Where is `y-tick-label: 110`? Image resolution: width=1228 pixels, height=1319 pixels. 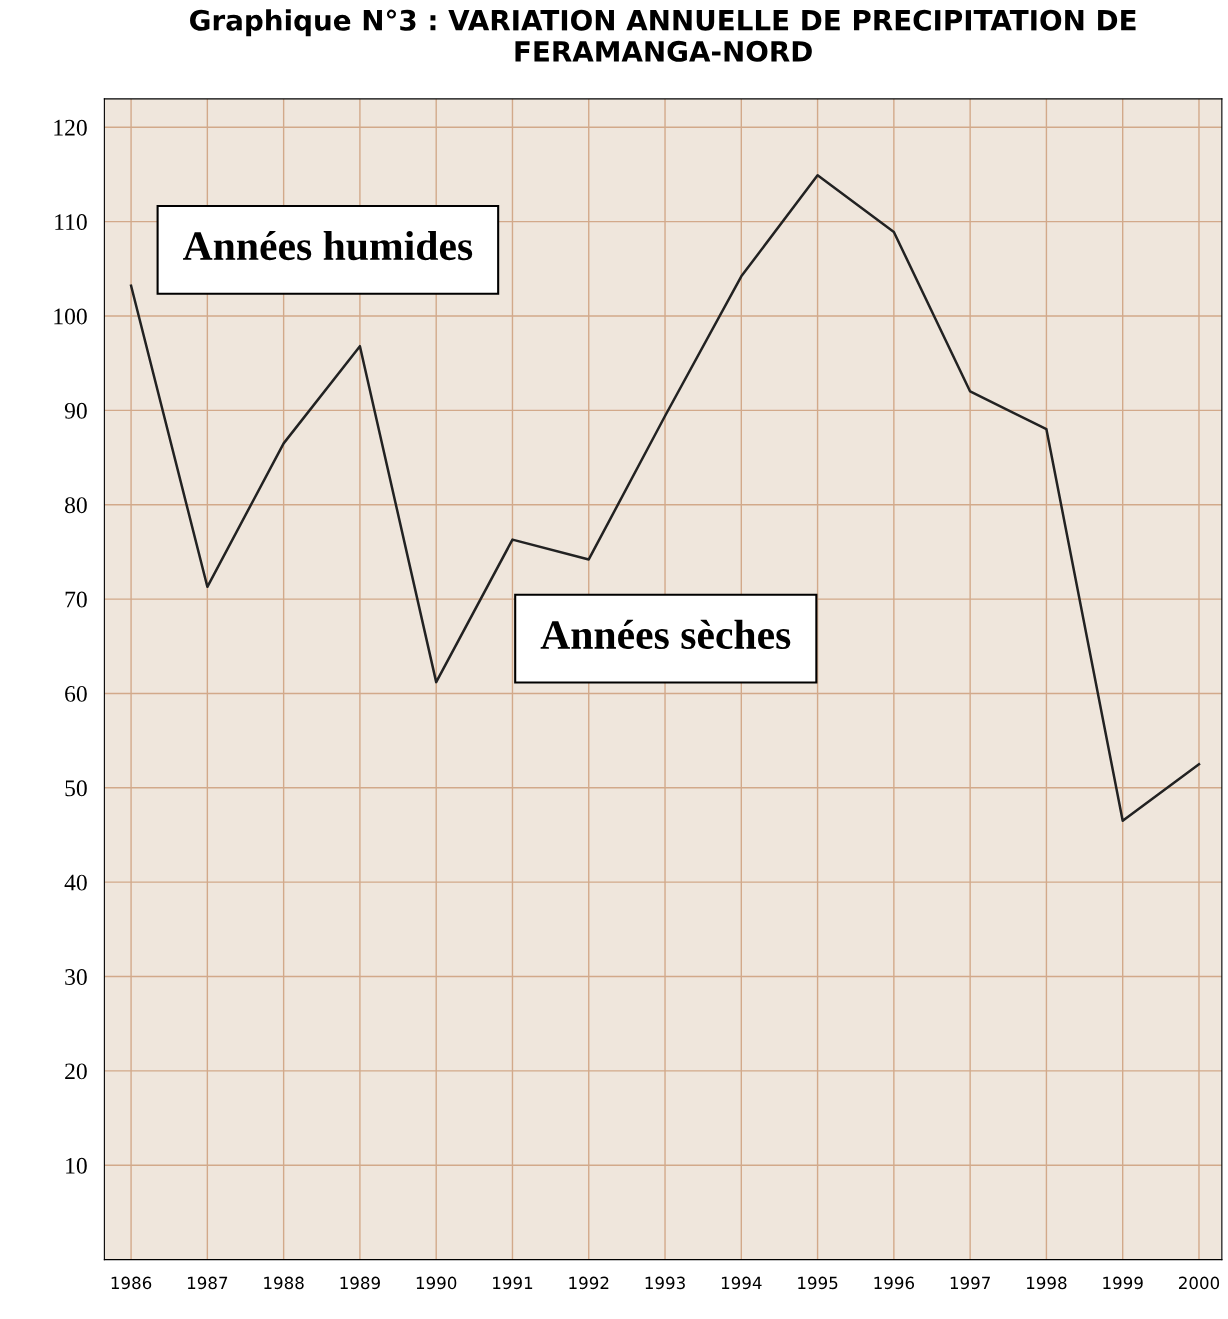
y-tick-label: 110 is located at coordinates (71, 222).